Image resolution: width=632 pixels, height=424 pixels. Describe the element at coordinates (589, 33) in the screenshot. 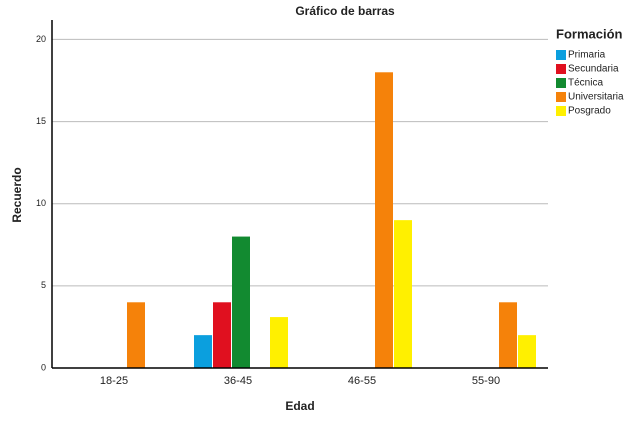

I see `legend-title: Formación` at that location.